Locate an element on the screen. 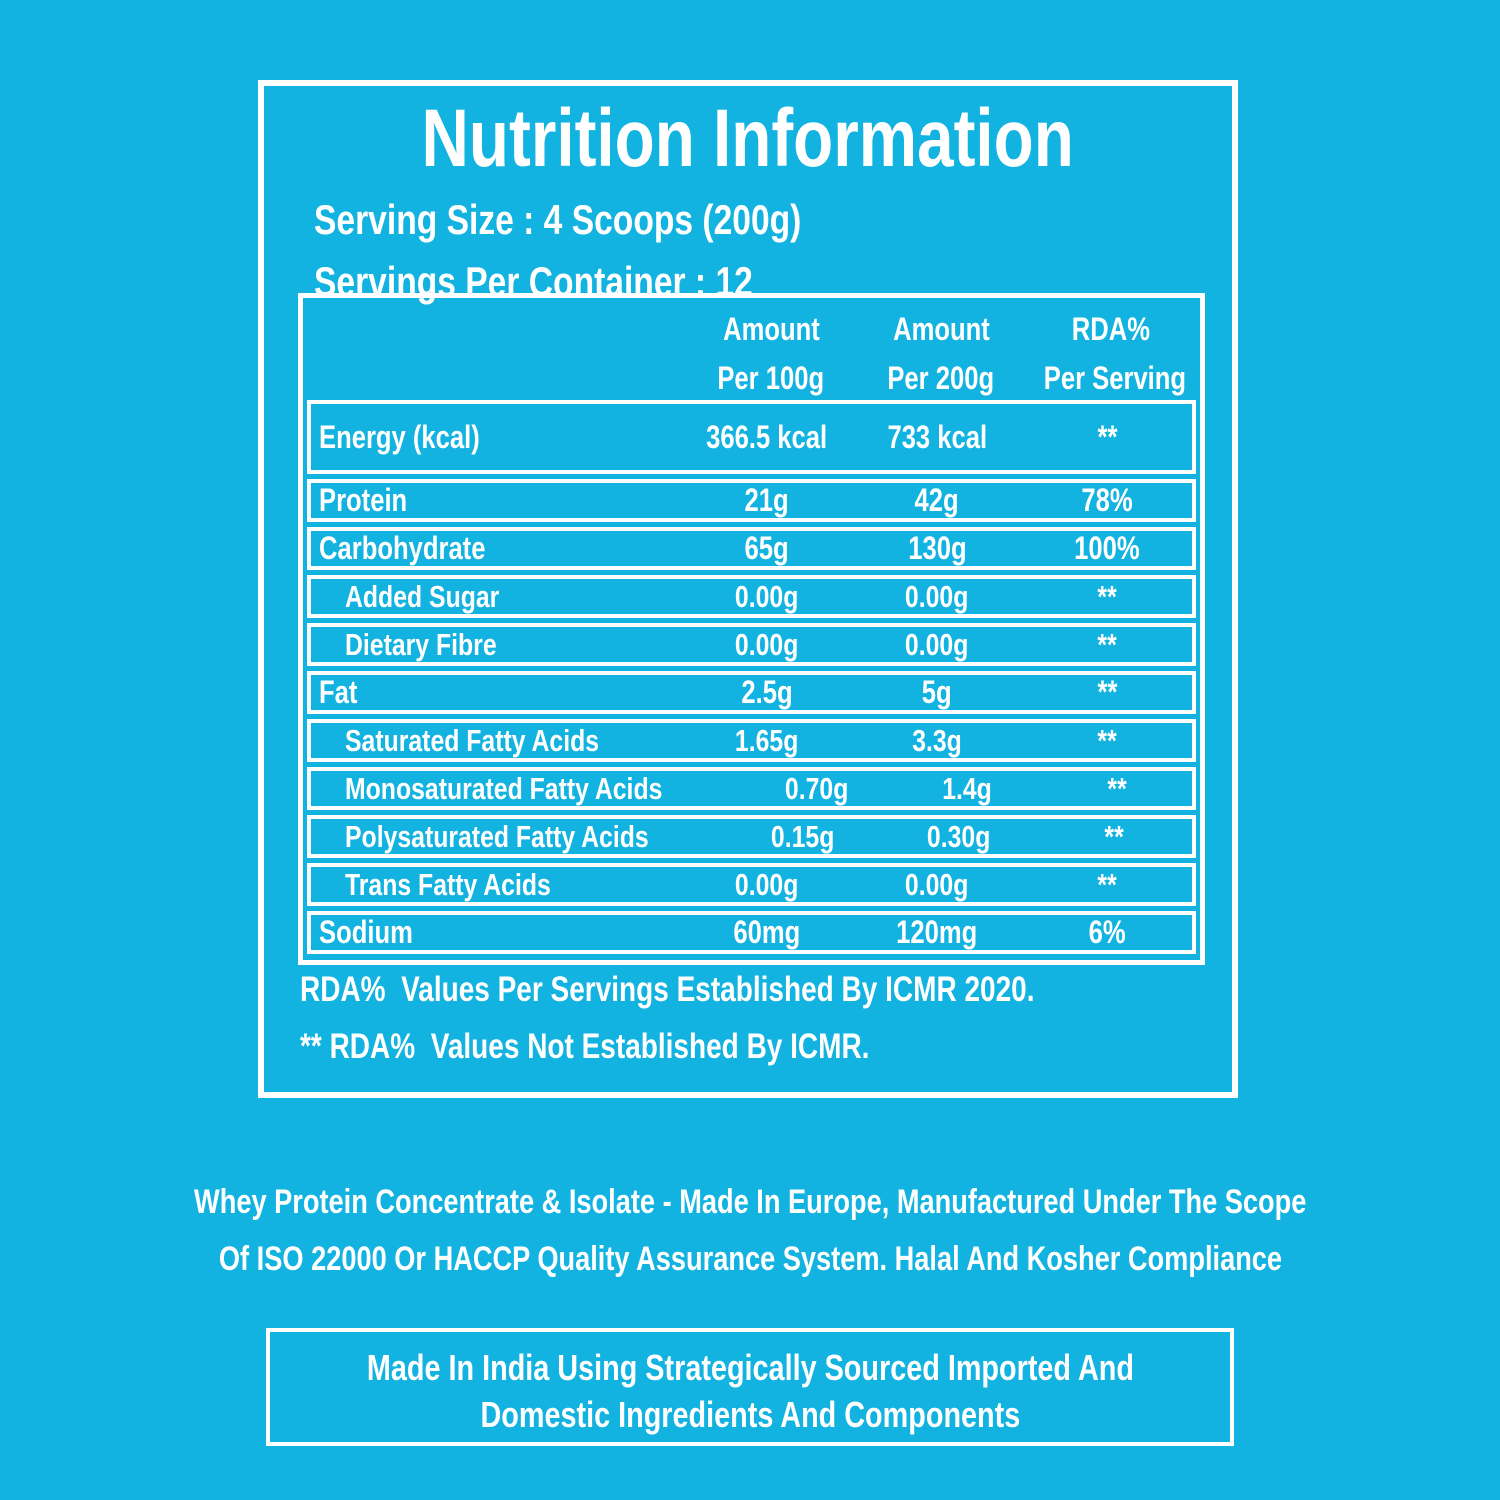 The image size is (1500, 1500). table-row-polysaturated-fatty-acids: Polysaturated Fatty Acids 0.15g 0.30g ** is located at coordinates (751, 836).